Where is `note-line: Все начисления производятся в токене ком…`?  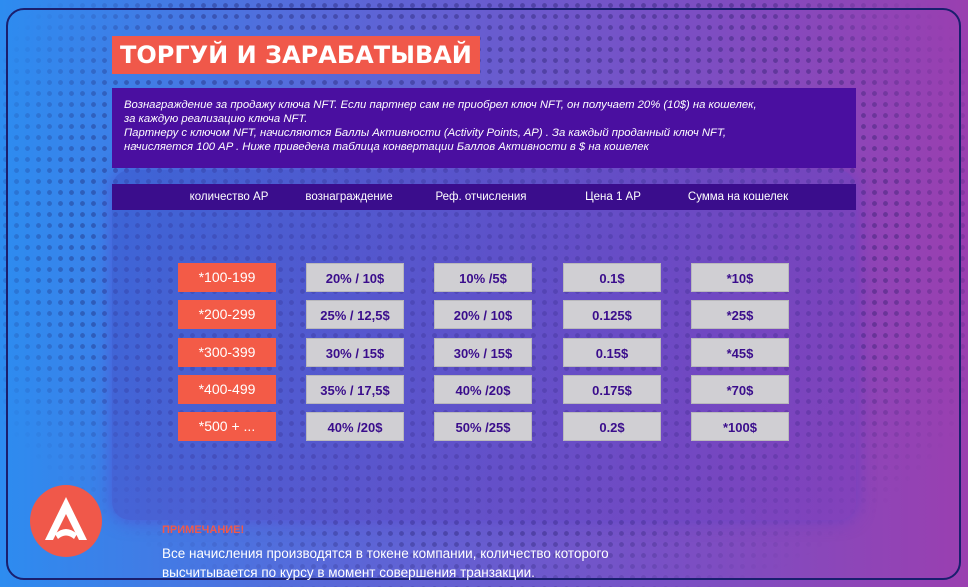
note-line: Все начисления производятся в токене ком… is located at coordinates (385, 553).